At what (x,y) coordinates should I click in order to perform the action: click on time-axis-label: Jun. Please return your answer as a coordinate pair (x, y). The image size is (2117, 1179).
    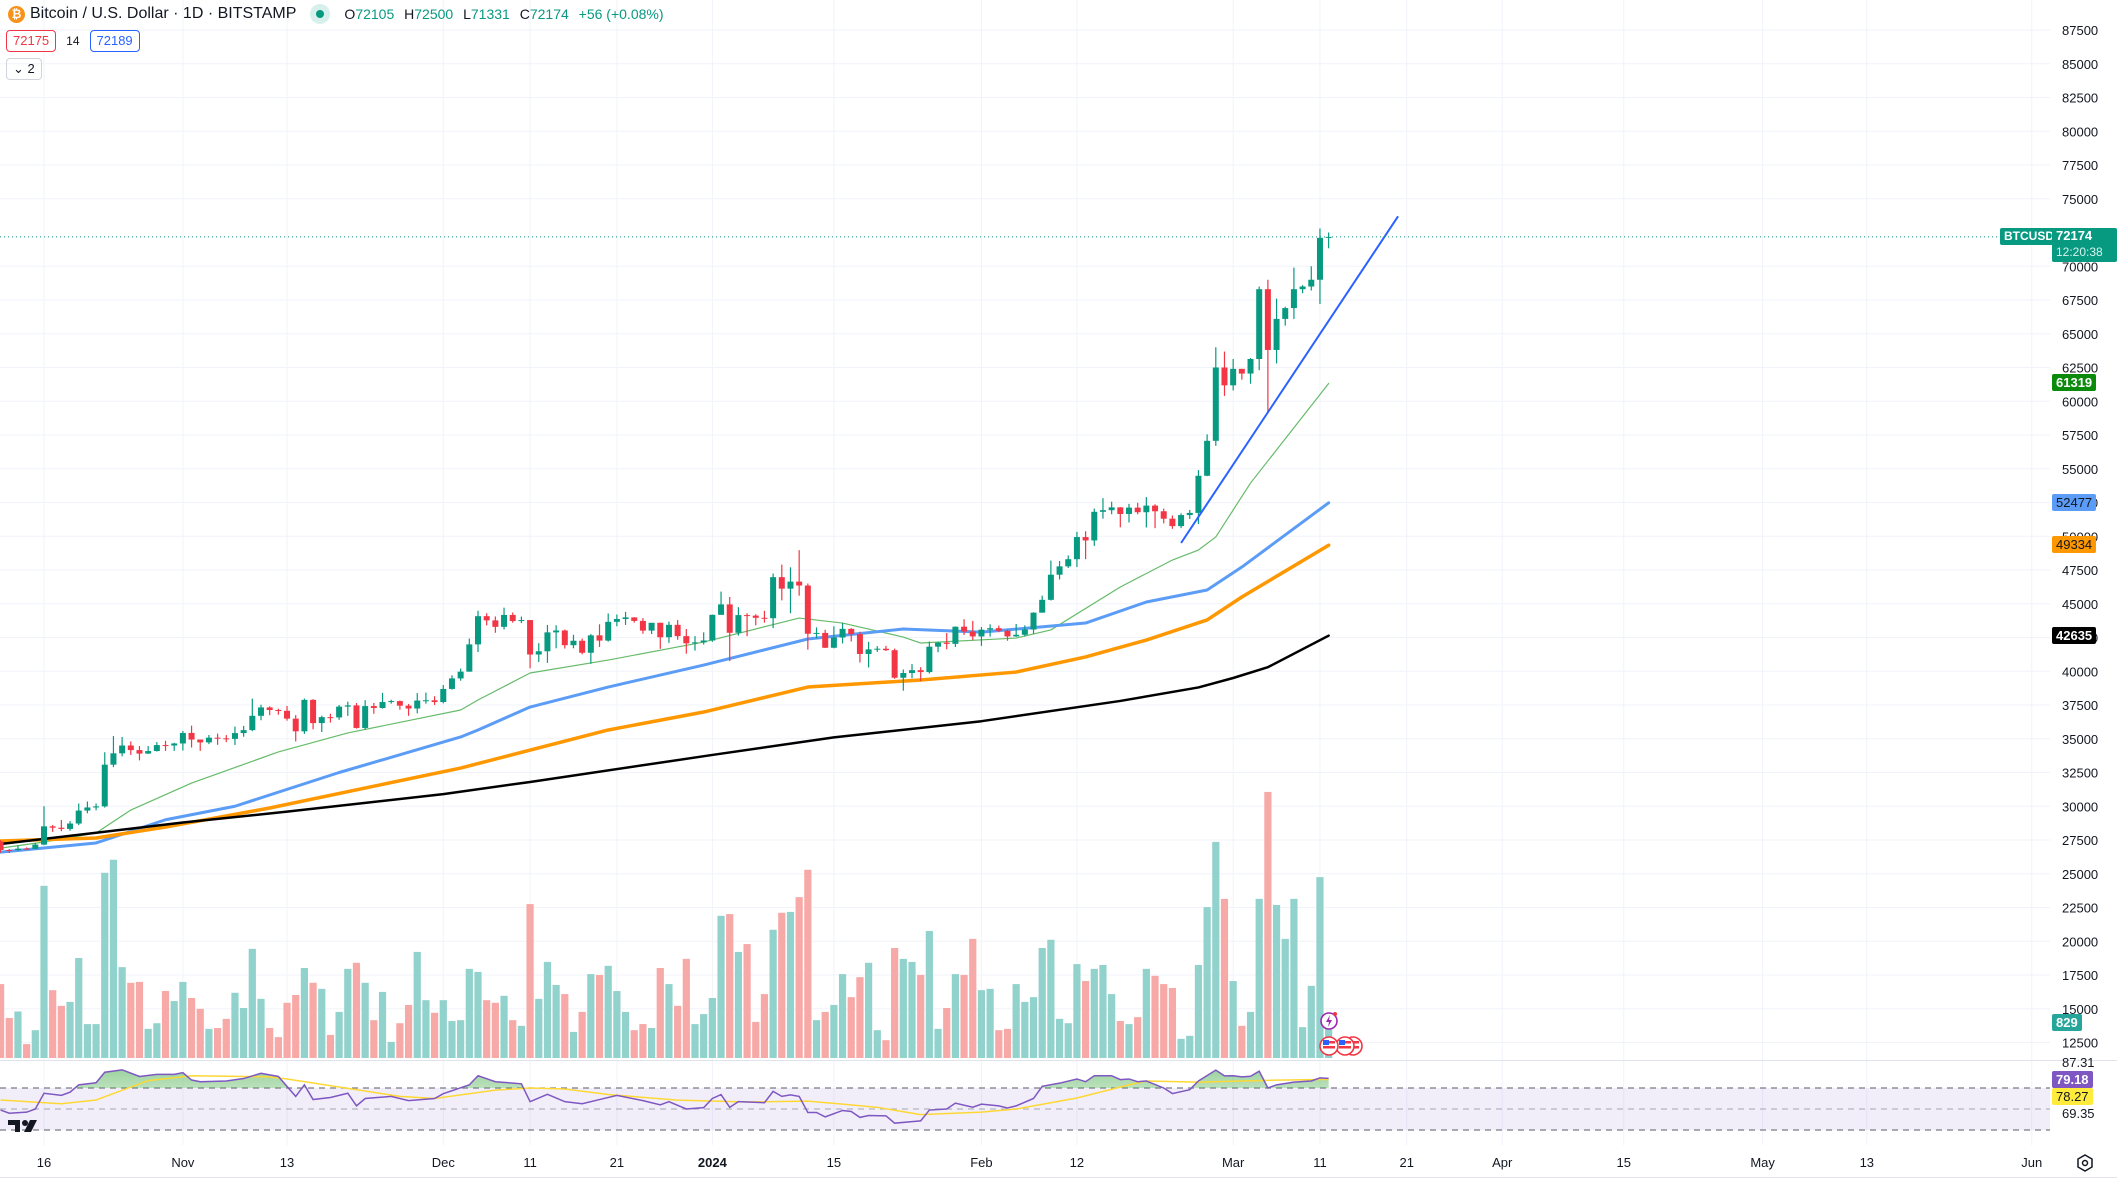
    Looking at the image, I should click on (2031, 1162).